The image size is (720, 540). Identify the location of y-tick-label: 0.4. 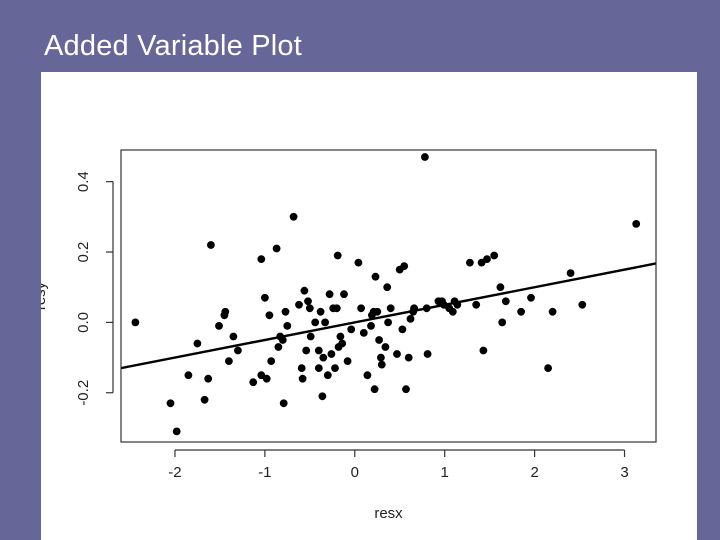
(83, 181).